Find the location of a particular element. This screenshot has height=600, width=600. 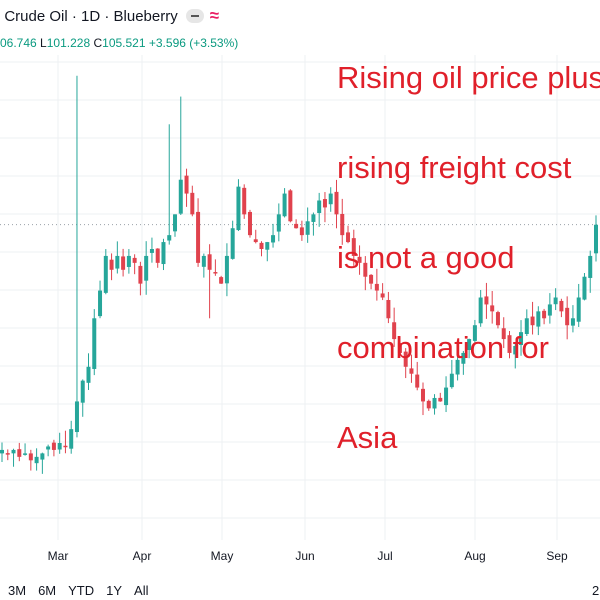

symbol-title: I Crude Oil · 1D · Blueberry is located at coordinates (89, 16).